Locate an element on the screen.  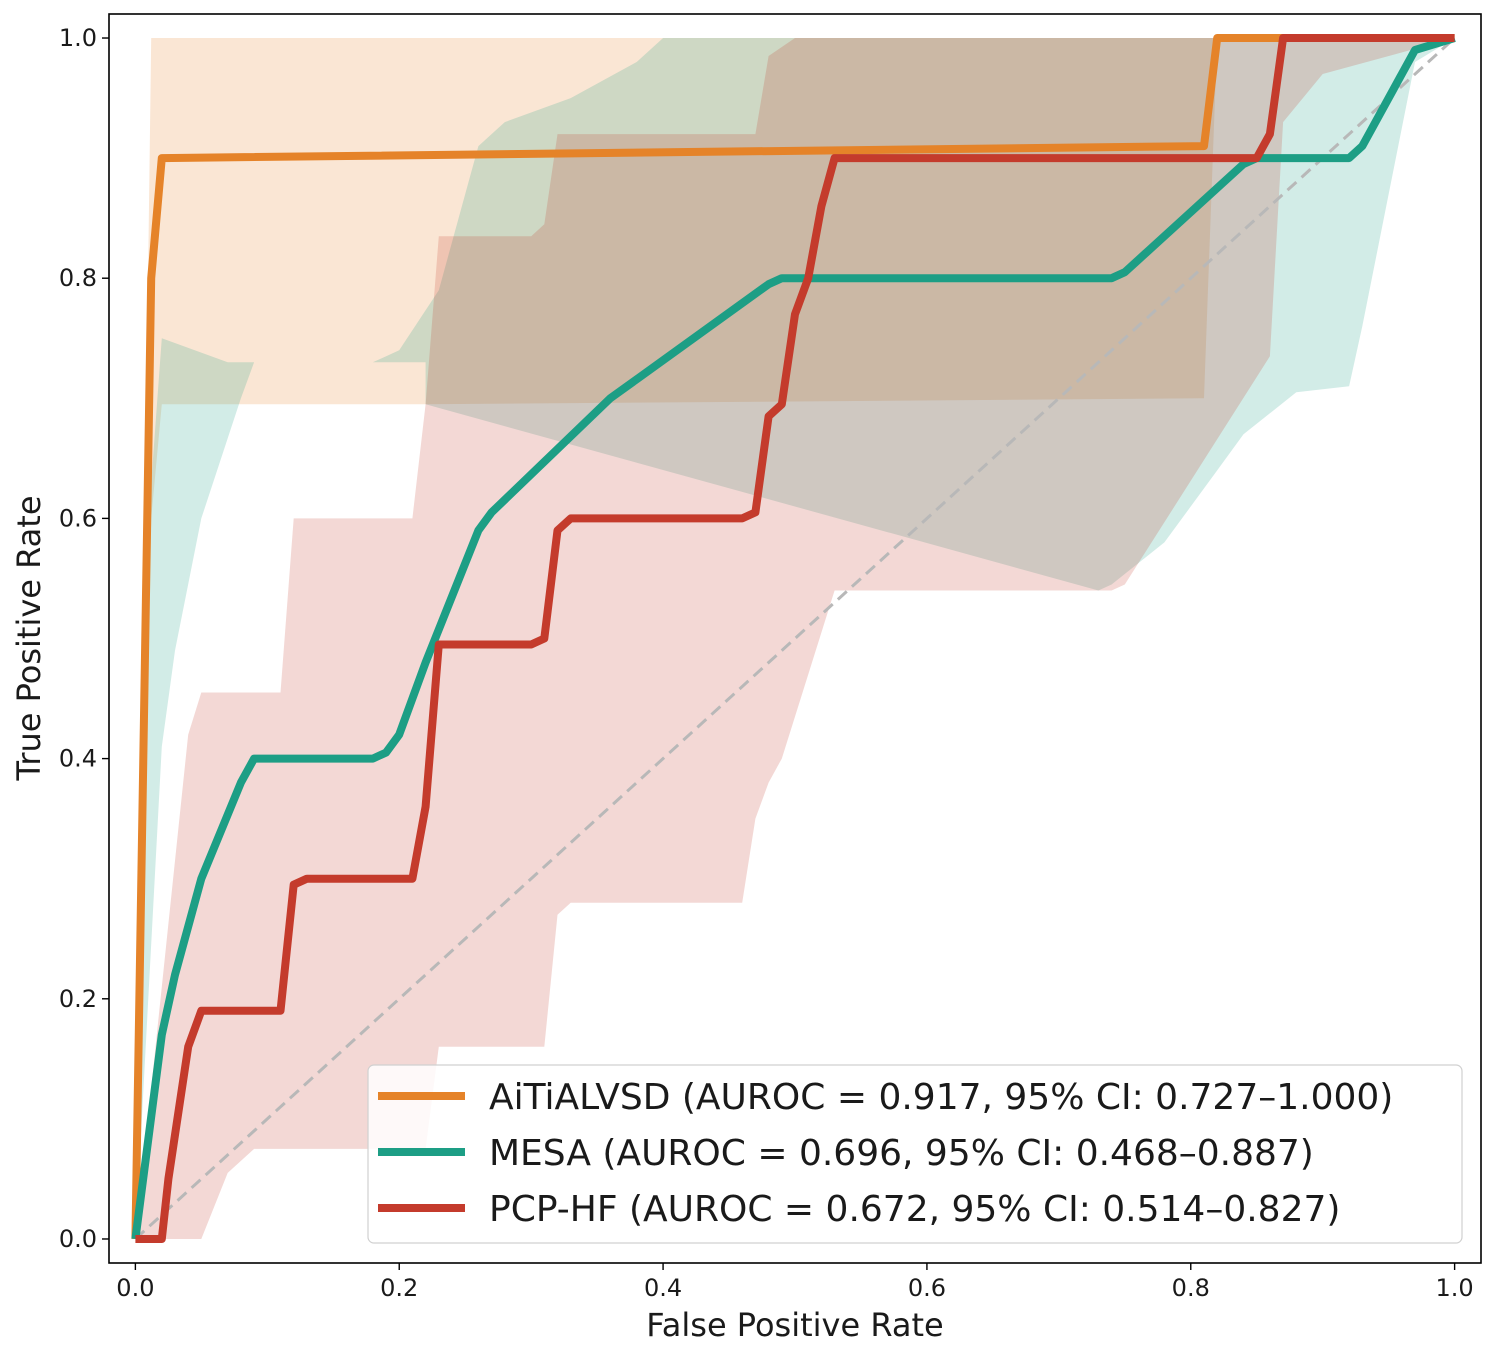
x-tick-label: 1.0 is located at coordinates (1455, 1288).